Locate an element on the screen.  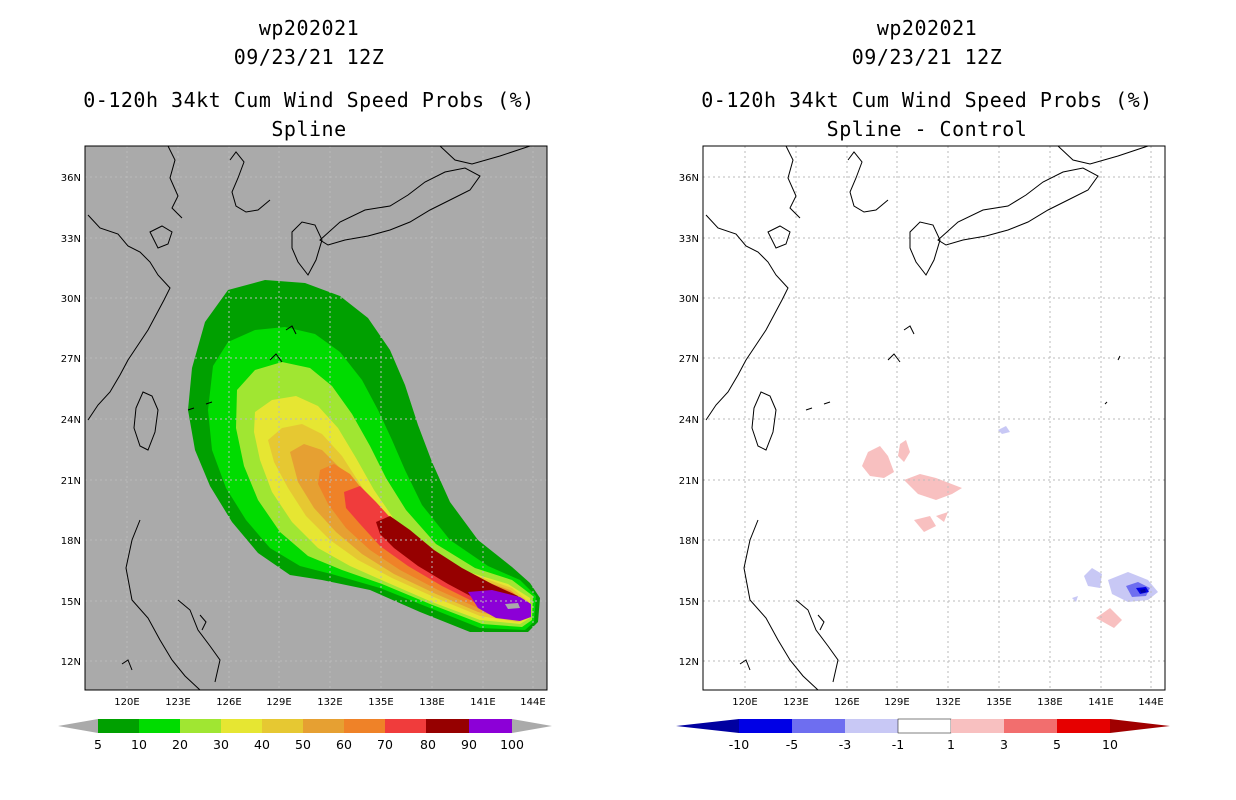
left-method-title: Spline is located at coordinates (309, 129).